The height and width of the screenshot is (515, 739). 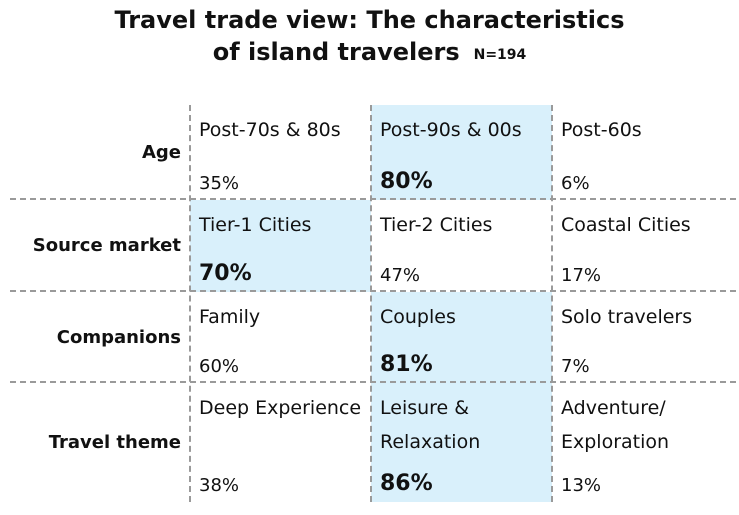 I want to click on table-cell: Family 60%, so click(x=280, y=337).